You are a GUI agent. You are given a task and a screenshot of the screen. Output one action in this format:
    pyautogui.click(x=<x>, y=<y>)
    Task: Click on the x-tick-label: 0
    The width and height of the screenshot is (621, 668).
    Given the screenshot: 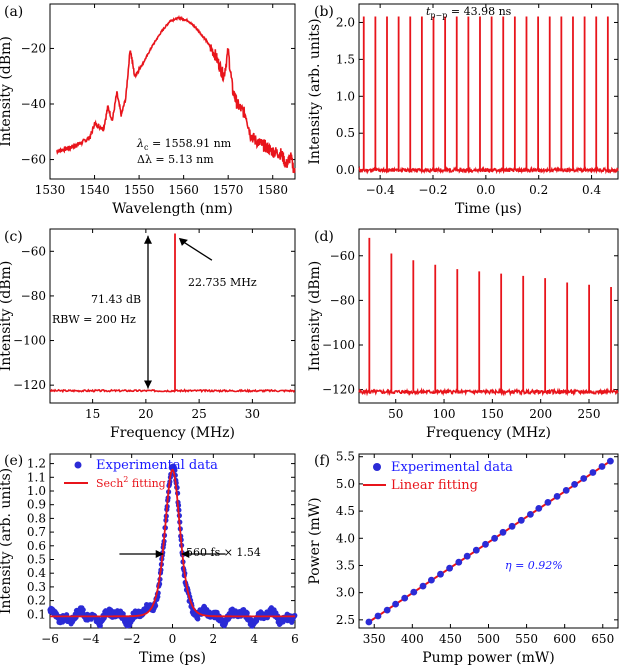 What is the action you would take?
    pyautogui.click(x=173, y=639)
    